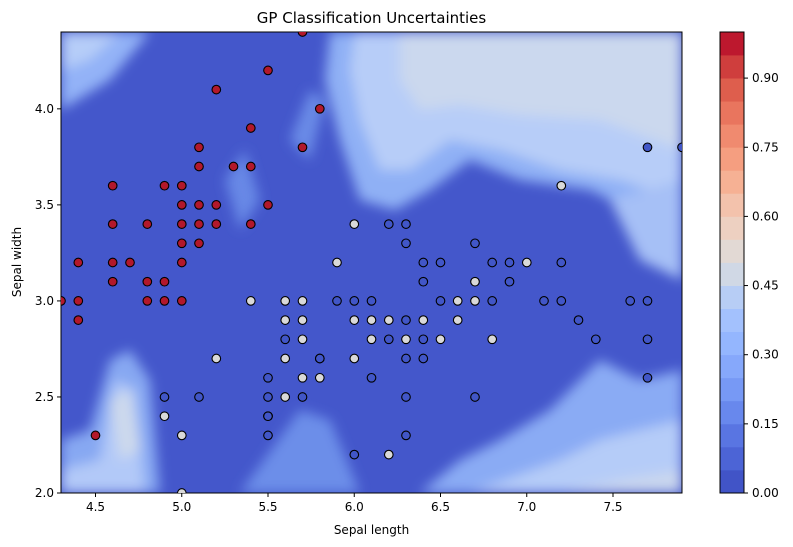 The height and width of the screenshot is (547, 793). I want to click on colorbar, so click(732, 262).